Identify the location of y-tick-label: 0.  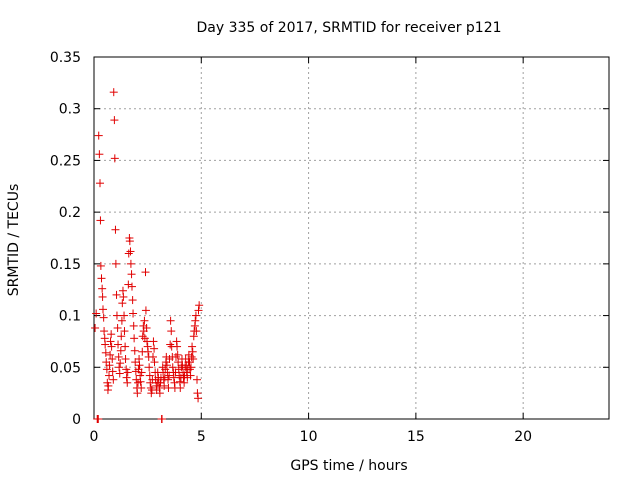
(76, 420).